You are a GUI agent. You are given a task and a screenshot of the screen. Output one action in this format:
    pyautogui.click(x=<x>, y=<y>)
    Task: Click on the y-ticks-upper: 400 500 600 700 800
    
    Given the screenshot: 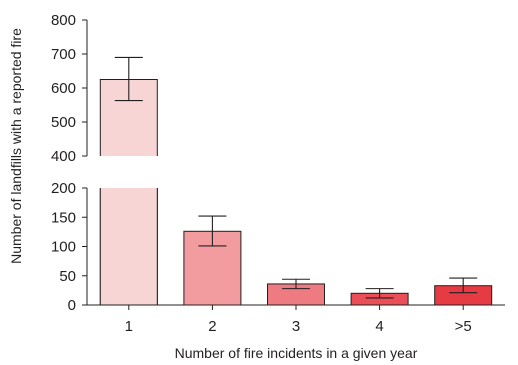 What is the action you would take?
    pyautogui.click(x=69, y=88)
    